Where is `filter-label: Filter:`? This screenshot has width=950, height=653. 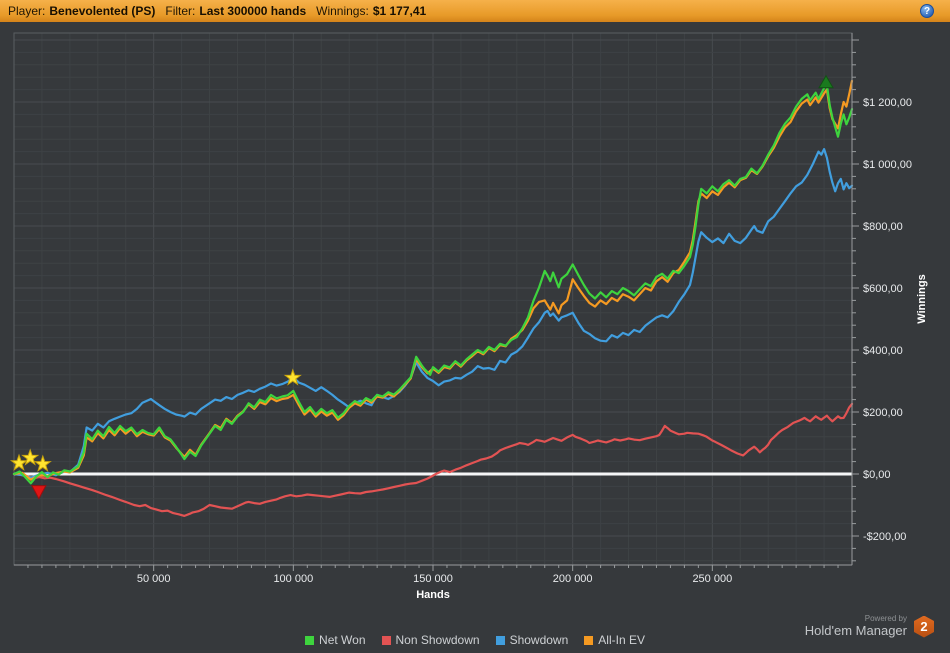 filter-label: Filter: is located at coordinates (180, 11).